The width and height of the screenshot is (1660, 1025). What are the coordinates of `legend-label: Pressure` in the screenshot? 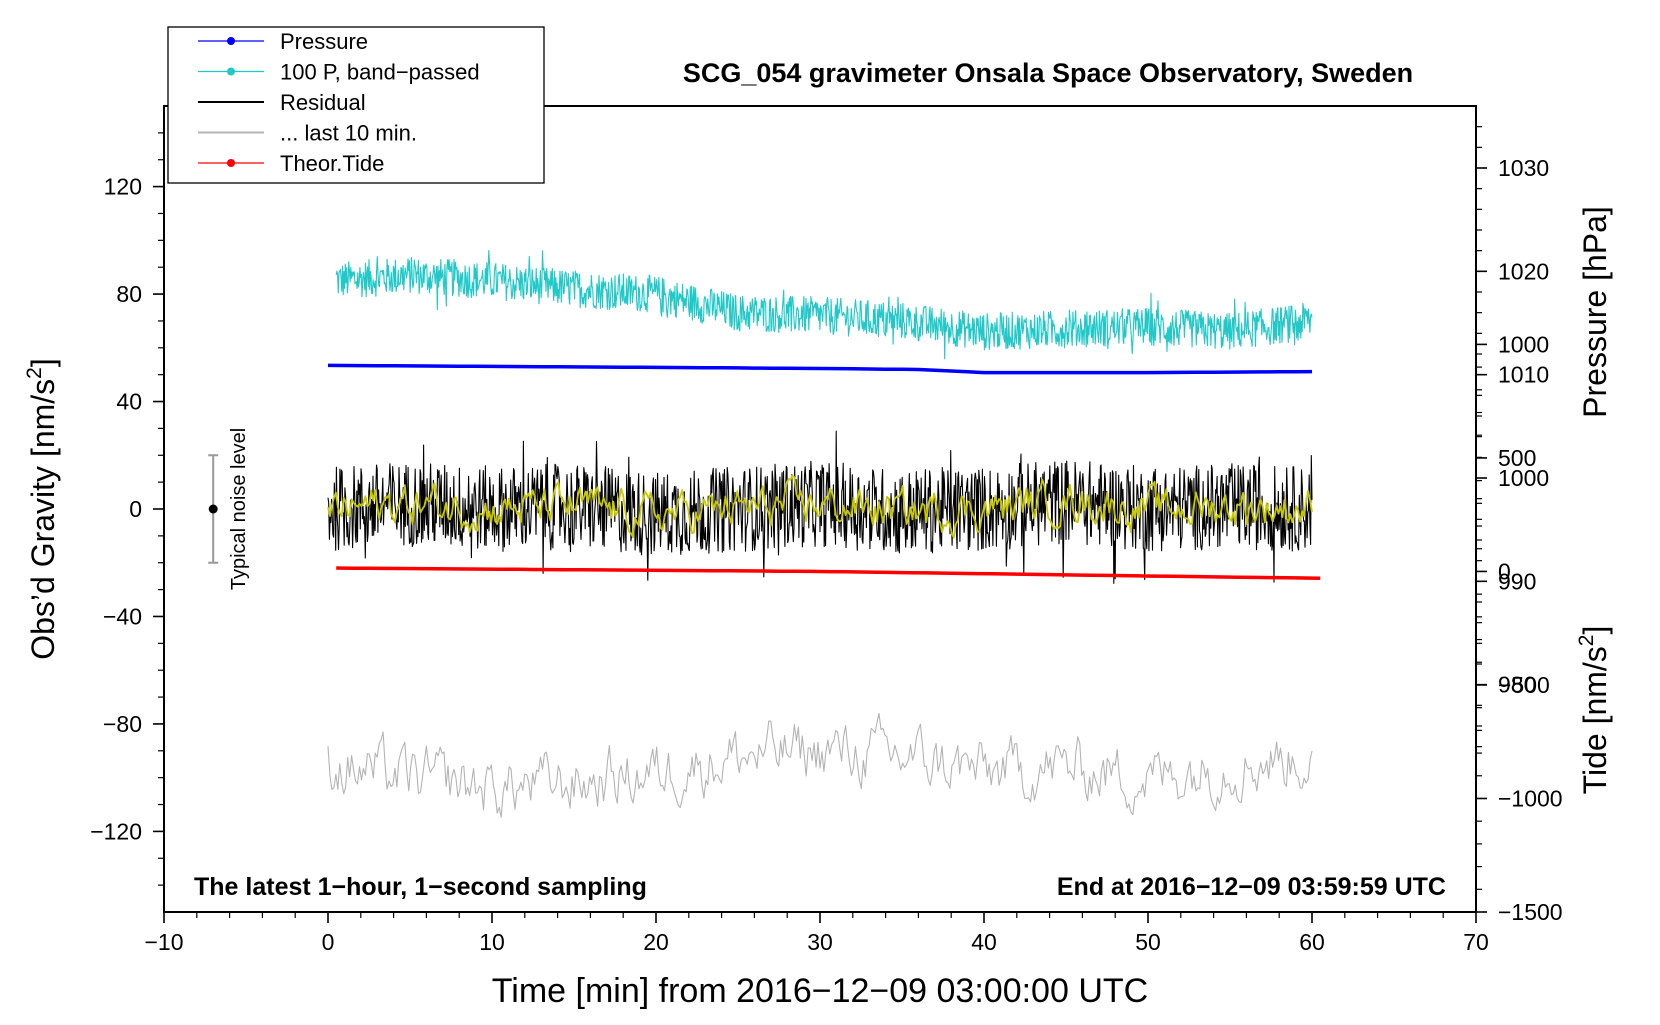 It's located at (324, 41).